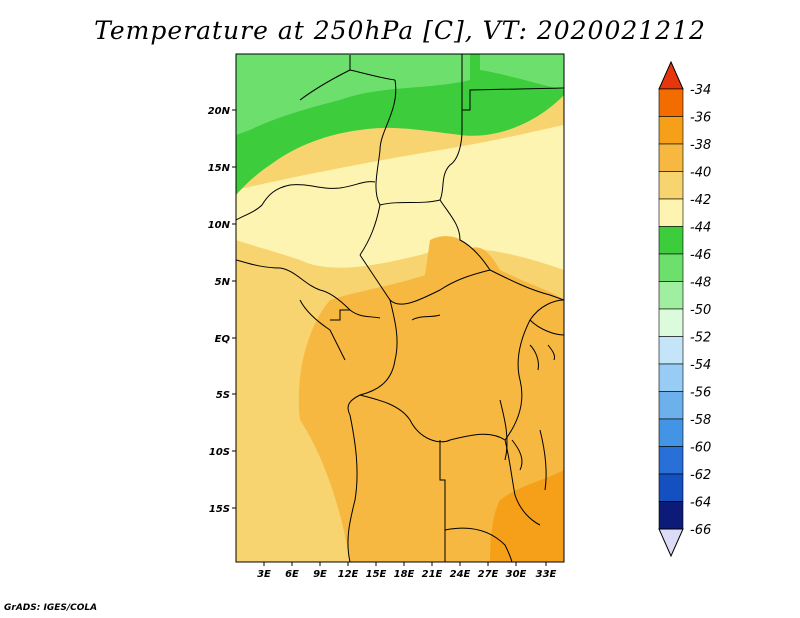 Image resolution: width=800 pixels, height=618 pixels. What do you see at coordinates (700, 173) in the screenshot?
I see `colorbar-label: -40` at bounding box center [700, 173].